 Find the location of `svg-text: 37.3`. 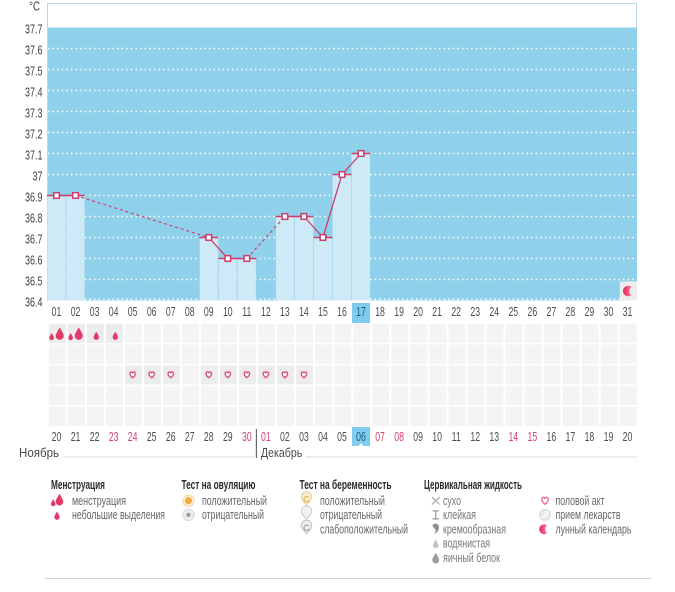

svg-text: 37.3 is located at coordinates (34, 113).